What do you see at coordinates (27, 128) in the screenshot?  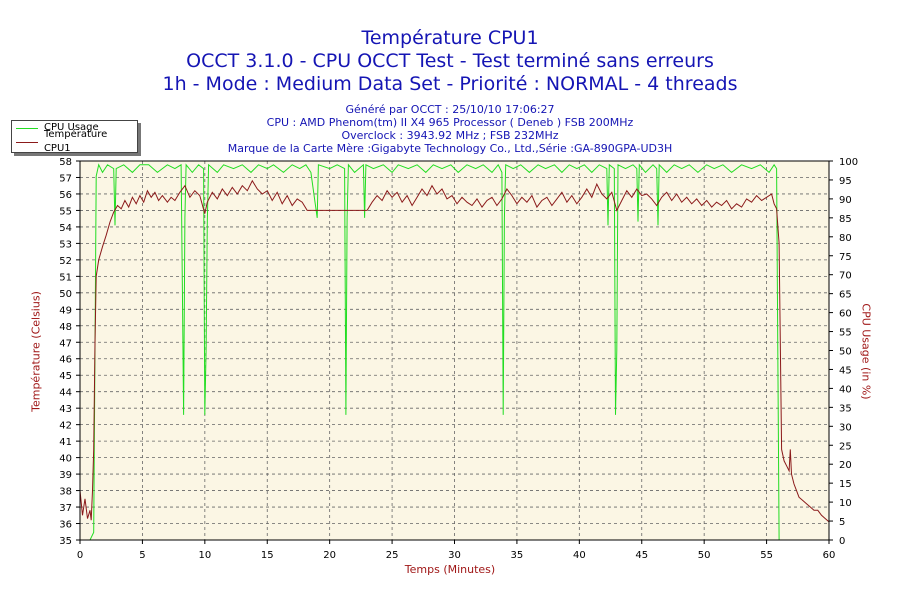 I see `legend-swatch-cpu-usage` at bounding box center [27, 128].